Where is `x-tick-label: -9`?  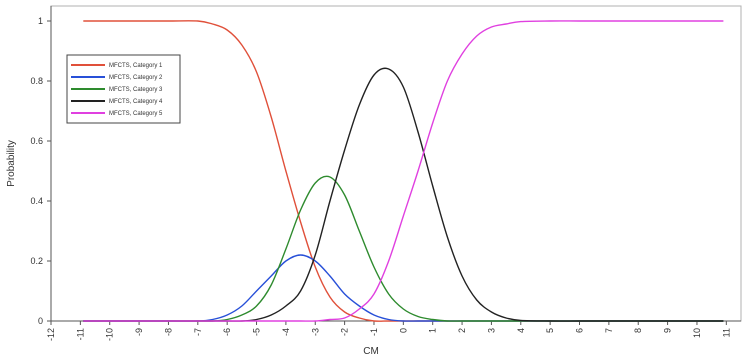 x-tick-label: -9 is located at coordinates (139, 332).